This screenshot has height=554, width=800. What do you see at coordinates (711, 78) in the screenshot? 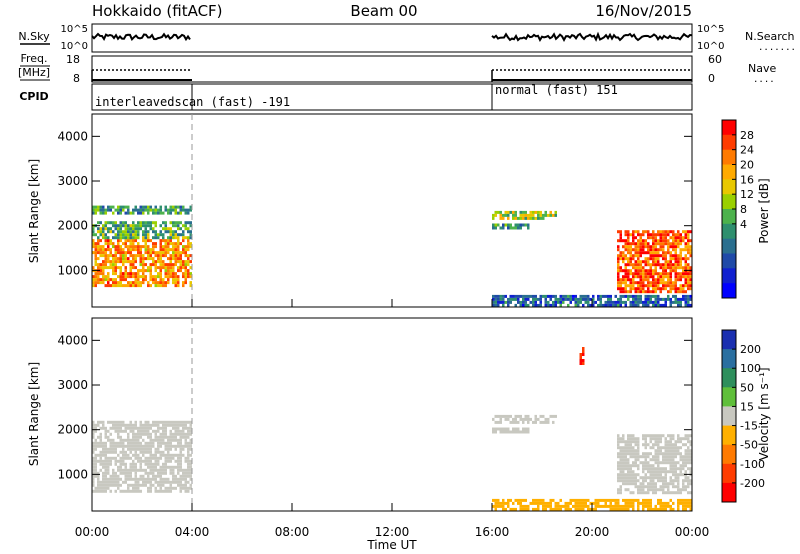
I see `freq-right-tick-bottom: 0` at bounding box center [711, 78].